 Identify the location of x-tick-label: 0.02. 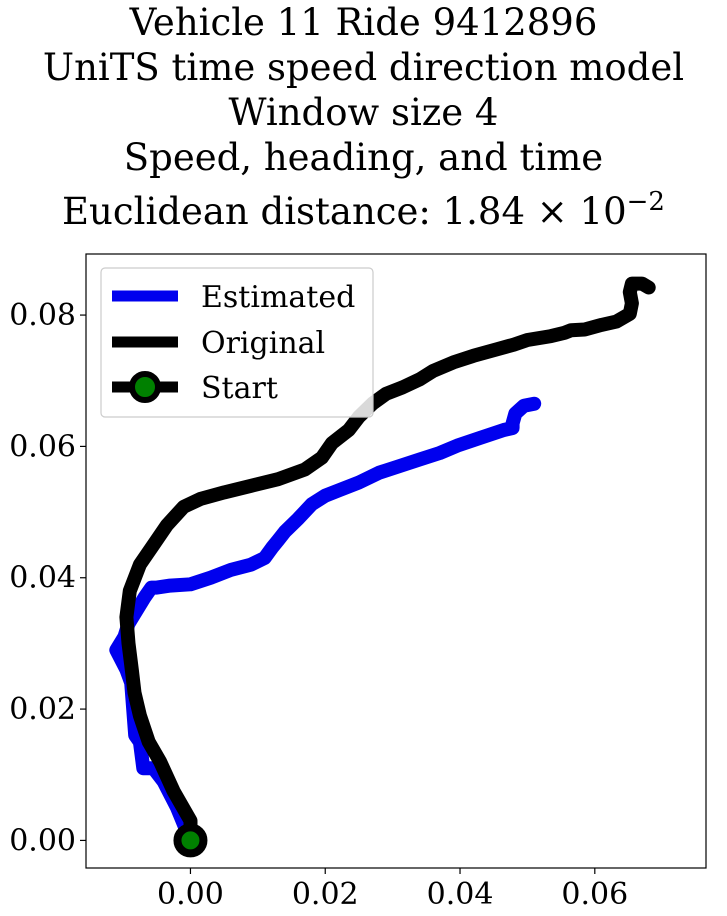
(325, 894).